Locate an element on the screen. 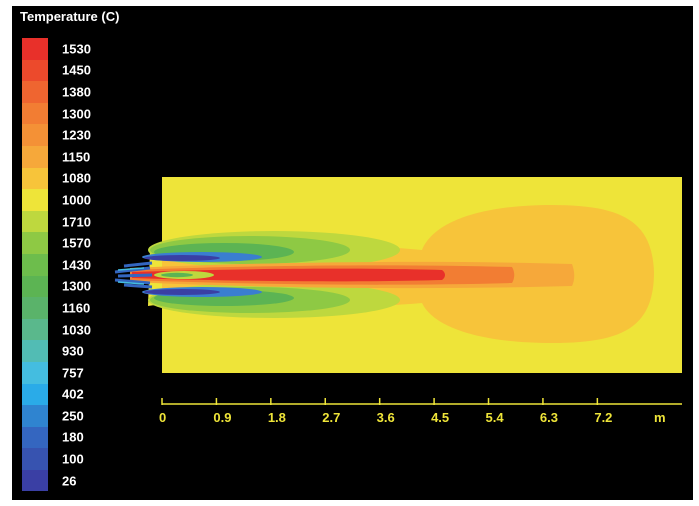 The height and width of the screenshot is (506, 699). legend-level: 1430 is located at coordinates (72, 264).